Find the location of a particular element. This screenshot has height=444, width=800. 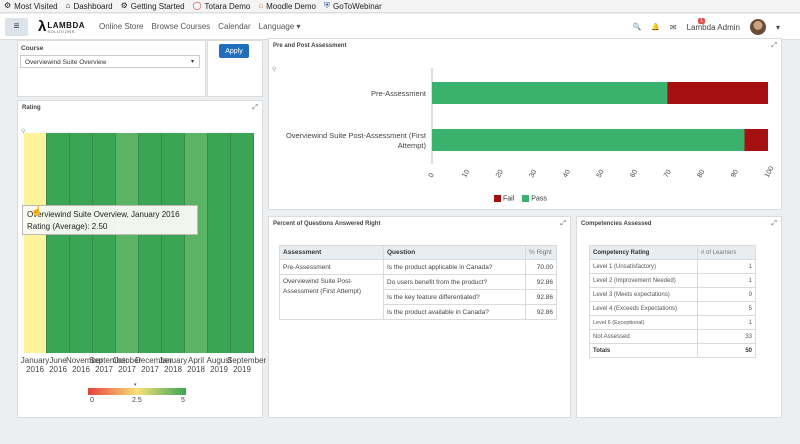

avatar is located at coordinates (757, 27).